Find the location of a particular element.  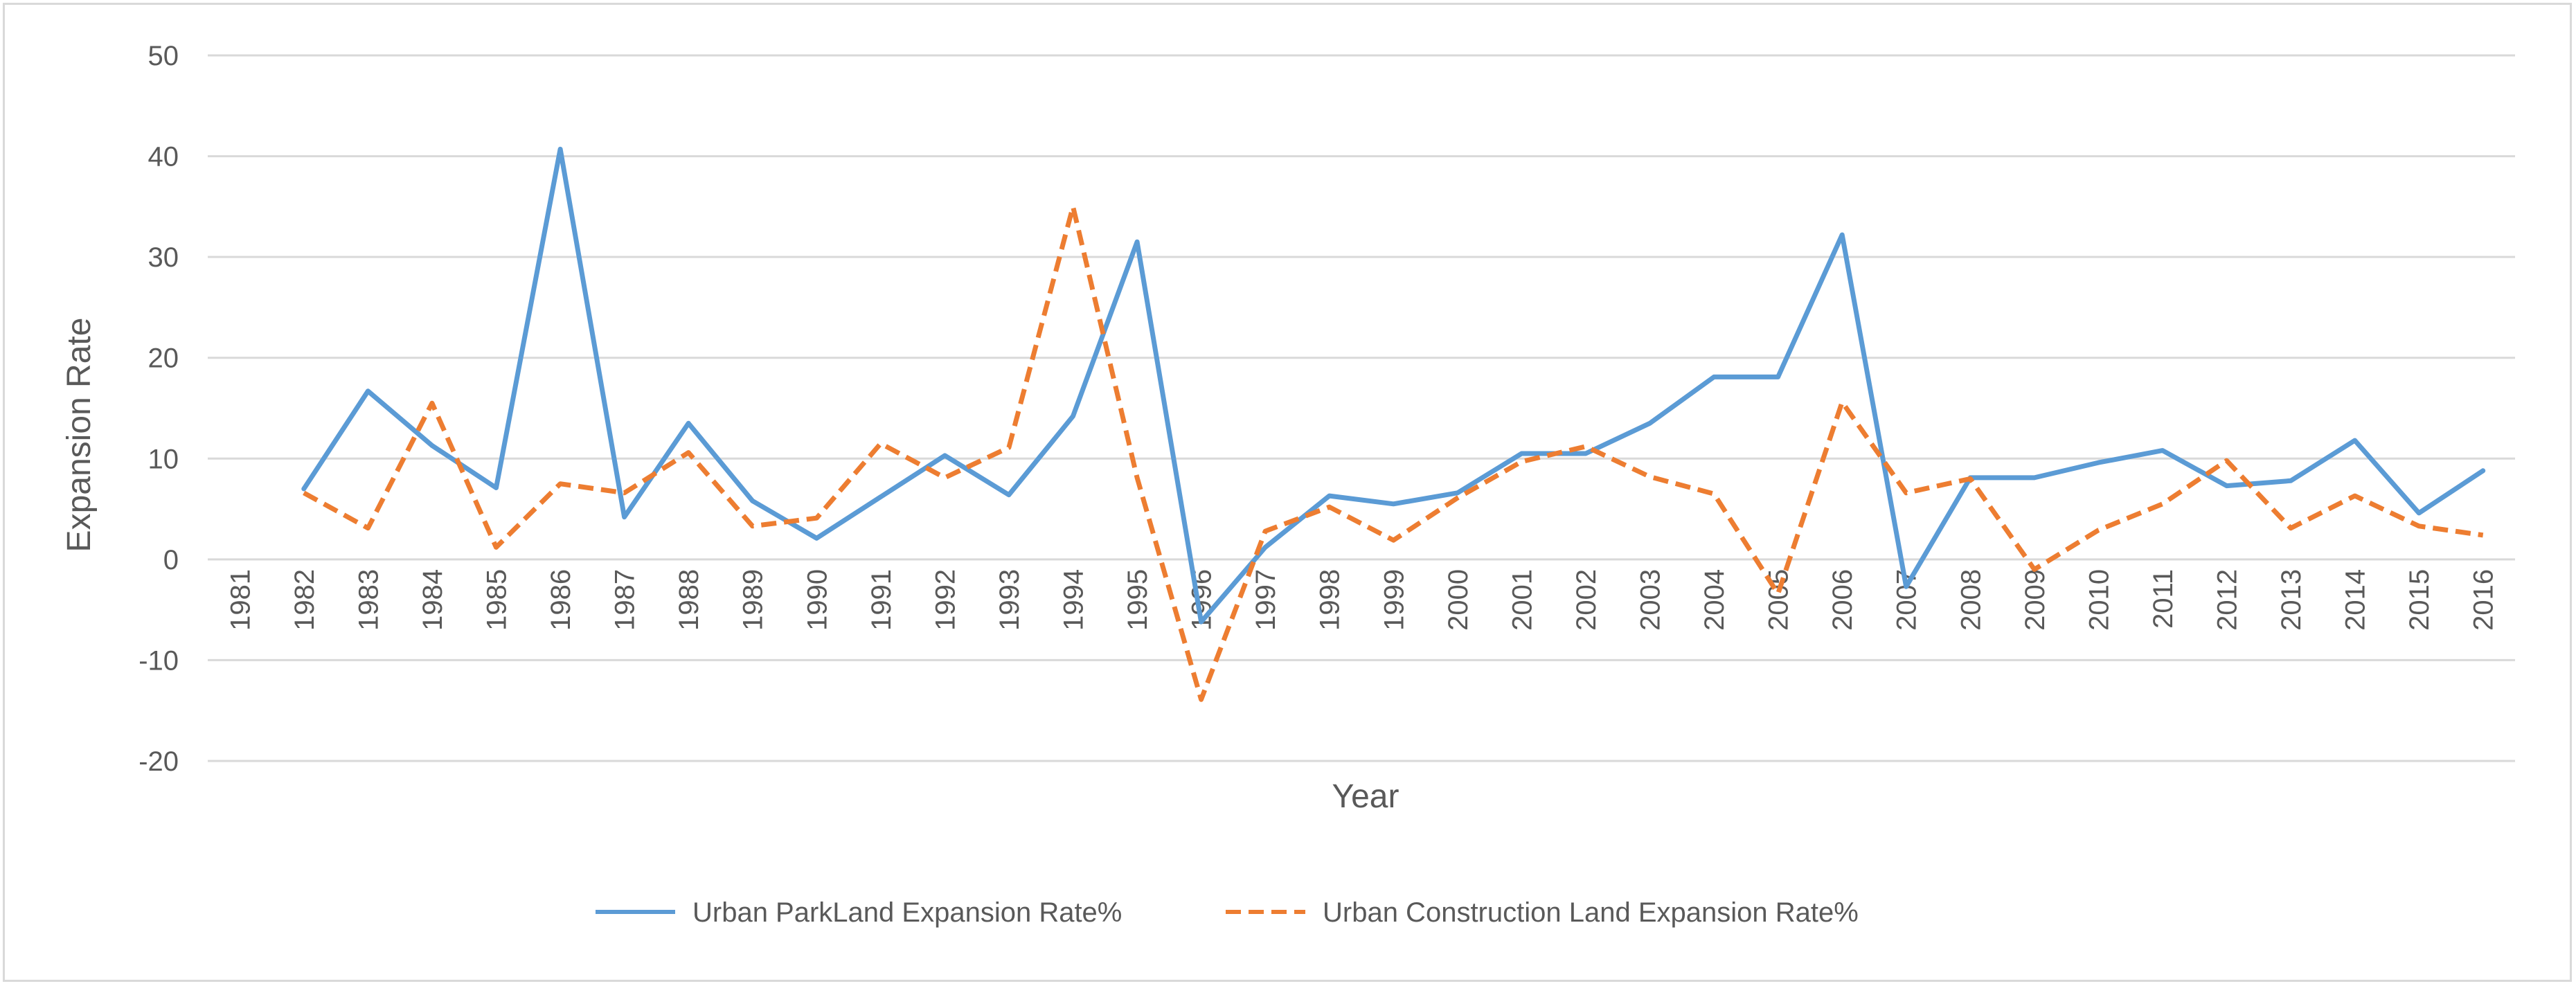

x-tick-label: 2001 is located at coordinates (1522, 600).